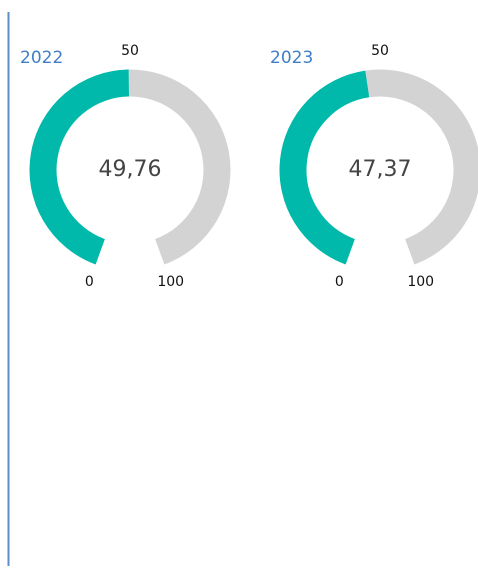 This screenshot has width=478, height=571. What do you see at coordinates (41, 58) in the screenshot?
I see `gauge-title: 2022` at bounding box center [41, 58].